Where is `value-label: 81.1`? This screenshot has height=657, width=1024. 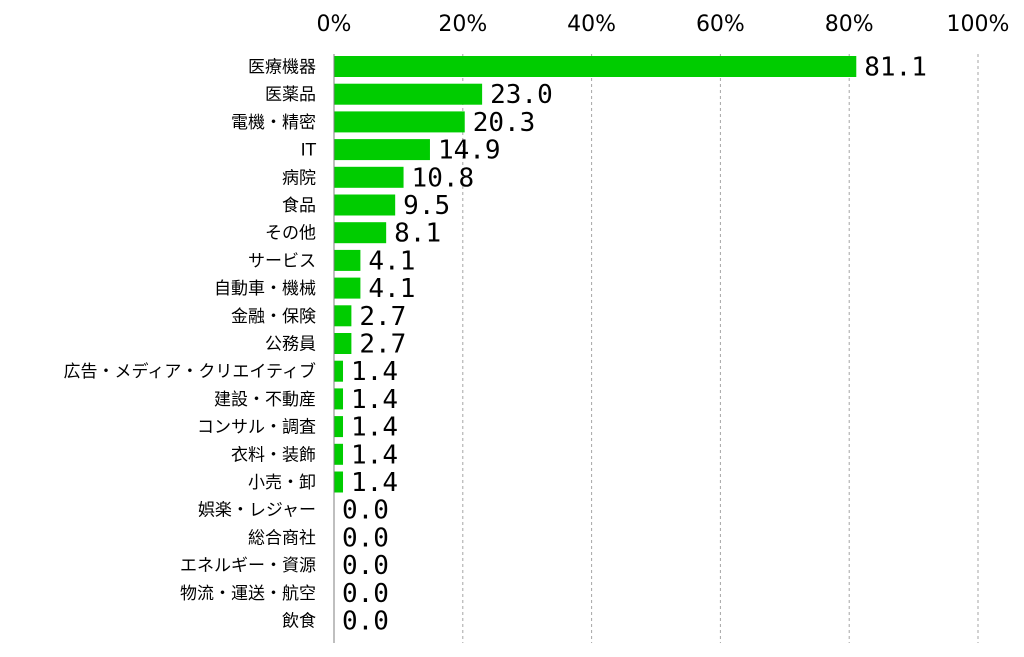 value-label: 81.1 is located at coordinates (895, 68).